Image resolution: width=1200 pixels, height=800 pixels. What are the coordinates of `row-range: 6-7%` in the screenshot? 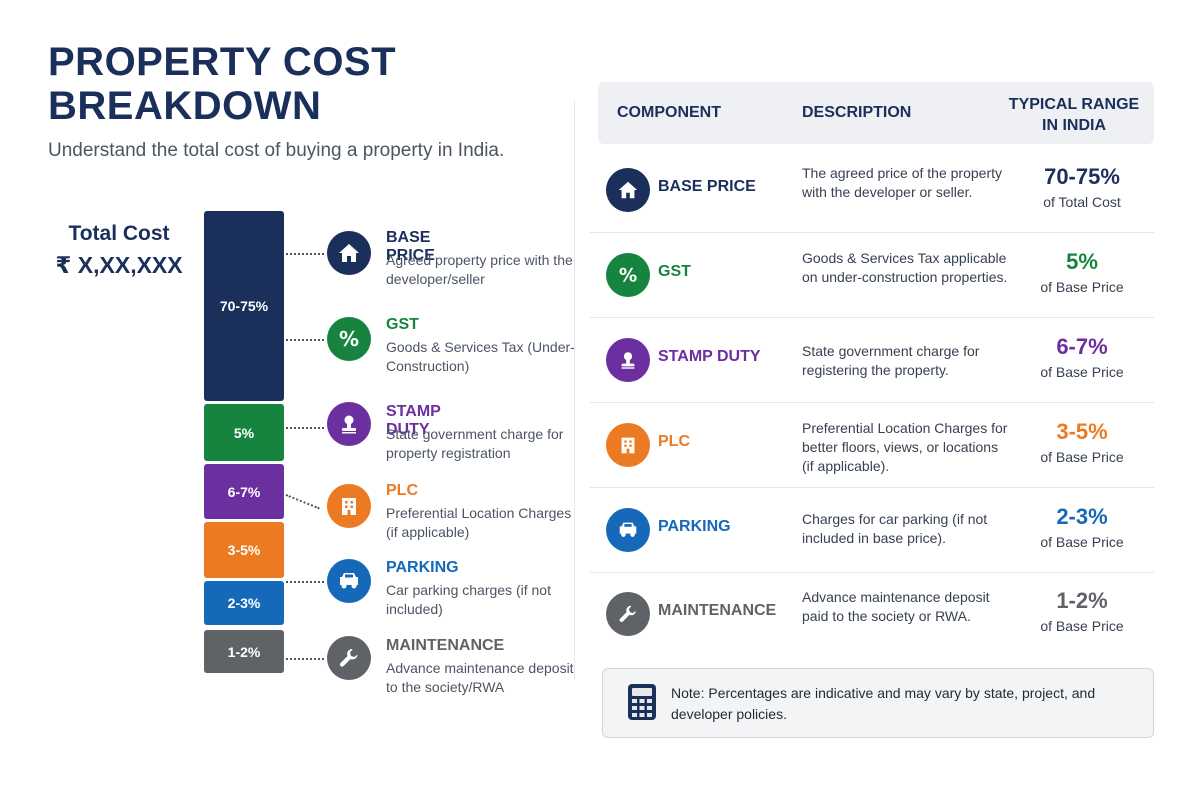 It's located at (1082, 346).